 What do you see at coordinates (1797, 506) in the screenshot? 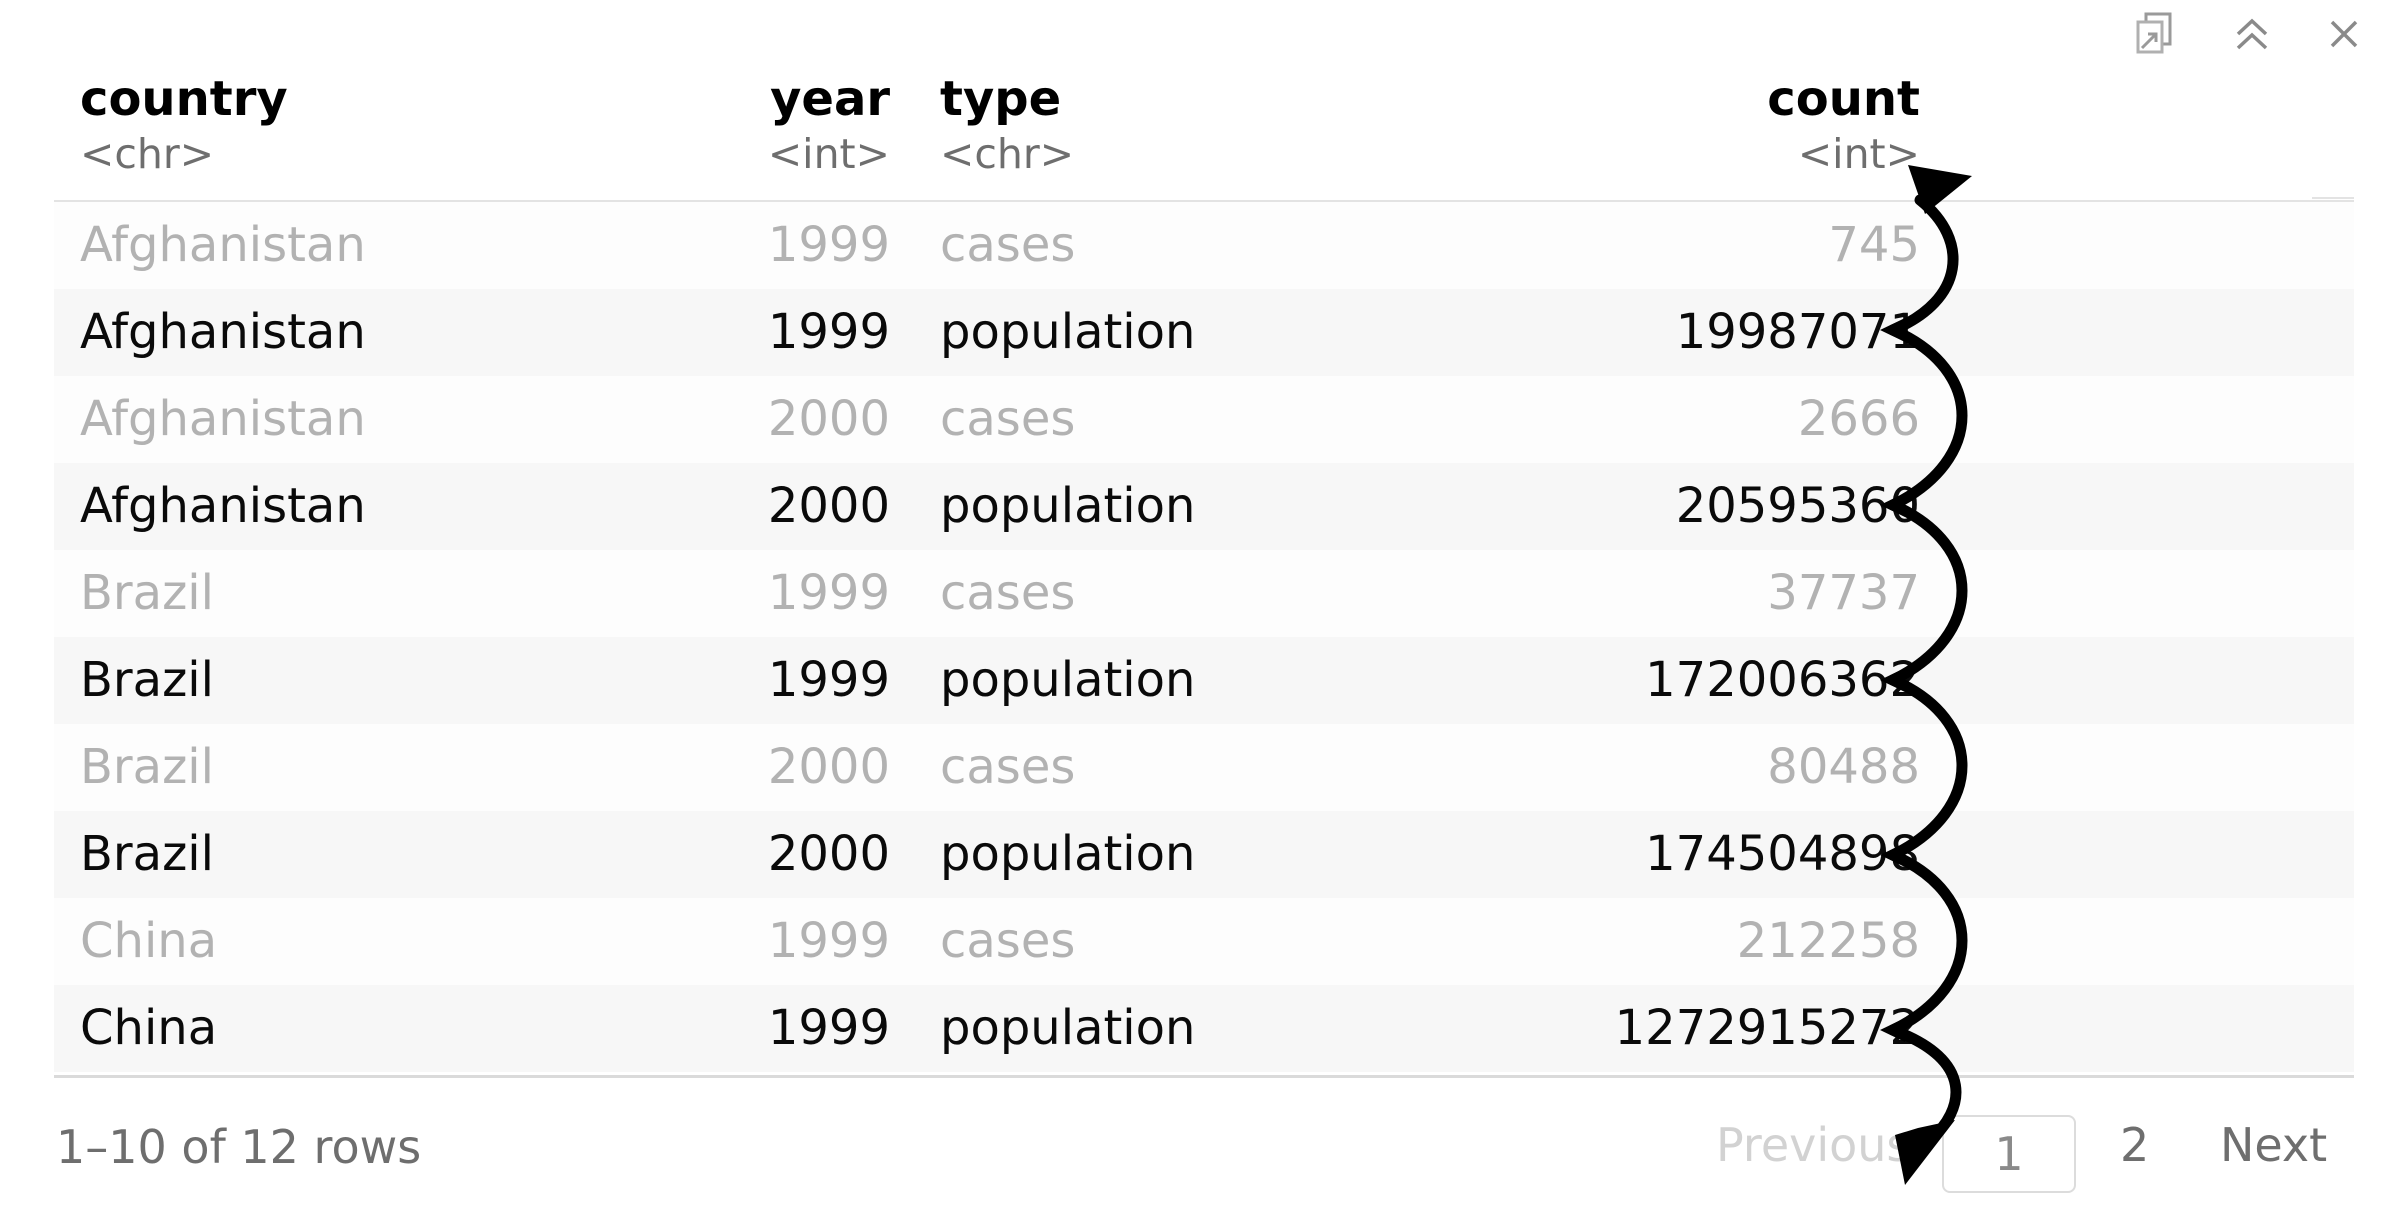
I see `cell-count: 20595360` at bounding box center [1797, 506].